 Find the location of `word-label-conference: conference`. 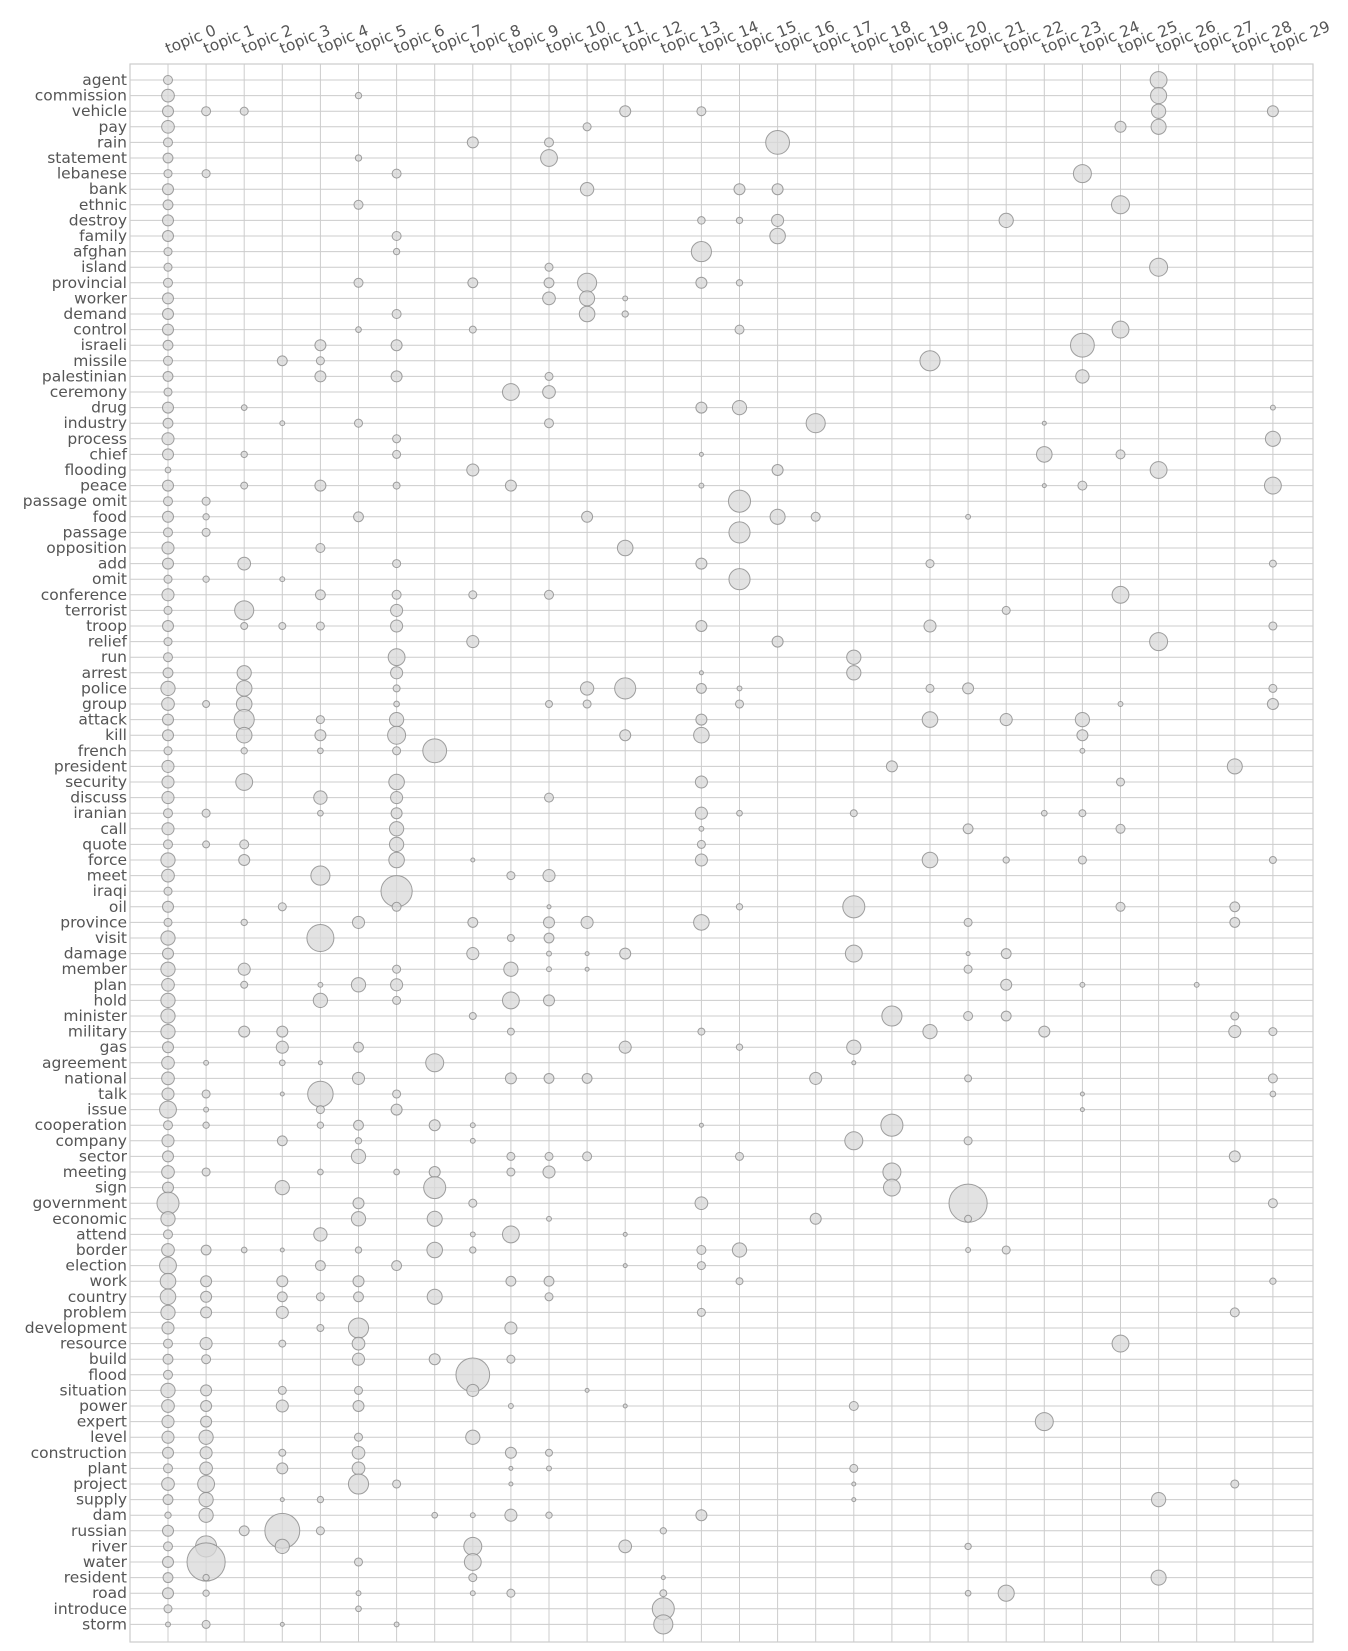

word-label-conference: conference is located at coordinates (84, 595).